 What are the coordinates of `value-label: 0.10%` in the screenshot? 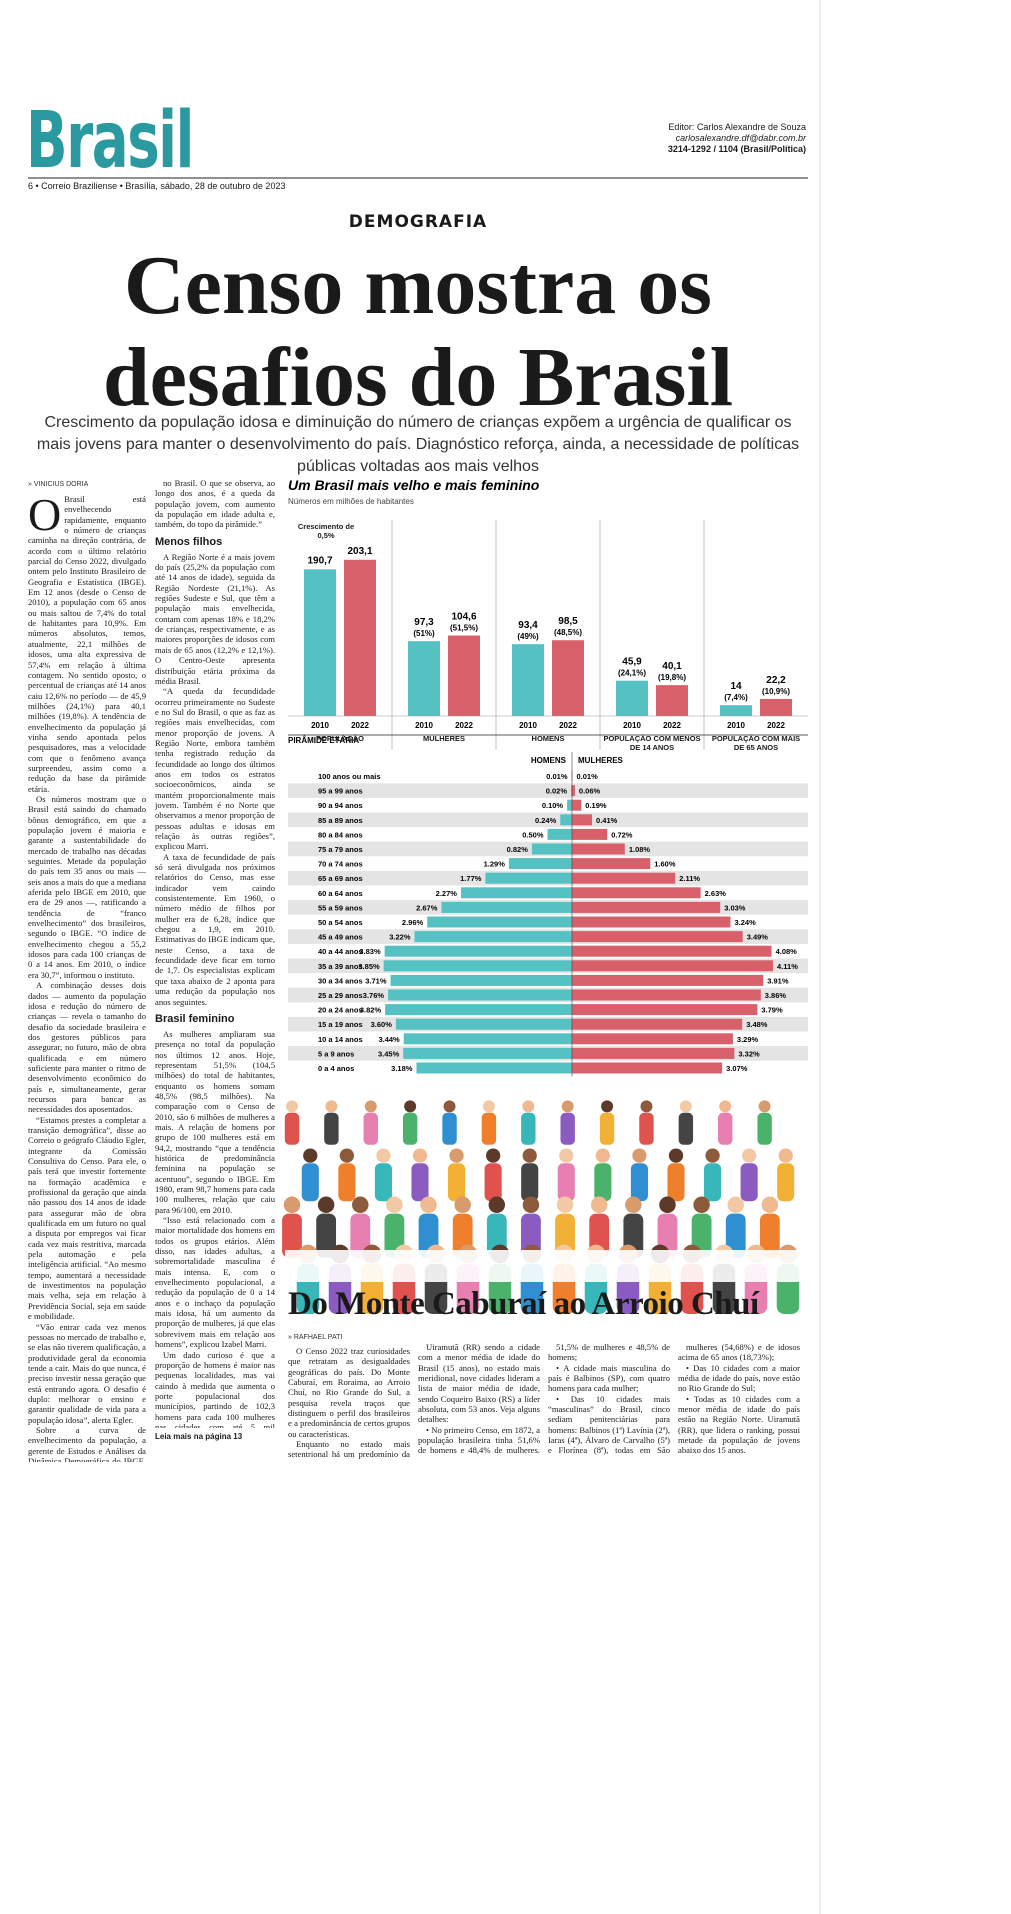 It's located at (553, 805).